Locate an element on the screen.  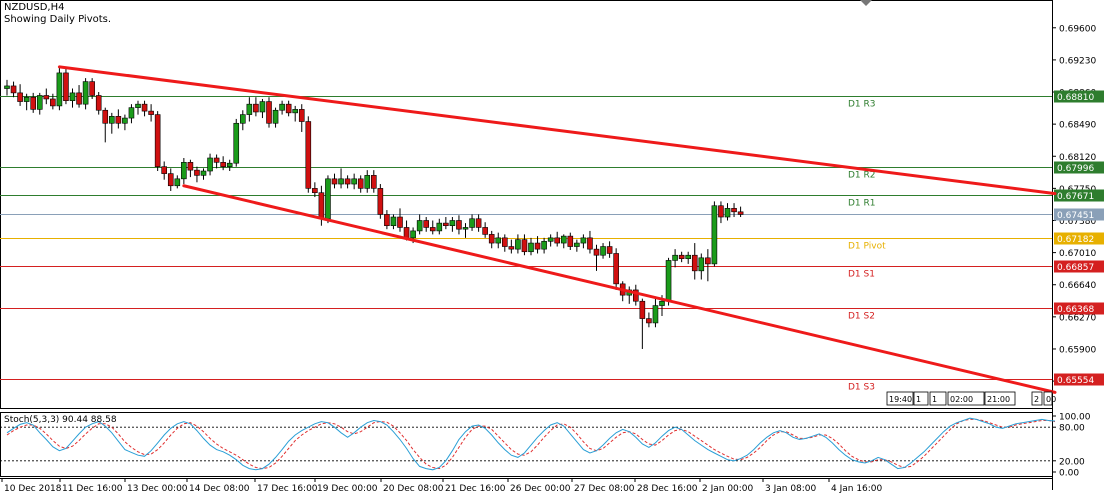
x-tick-label: 14 Dec 08:00 is located at coordinates (219, 489).